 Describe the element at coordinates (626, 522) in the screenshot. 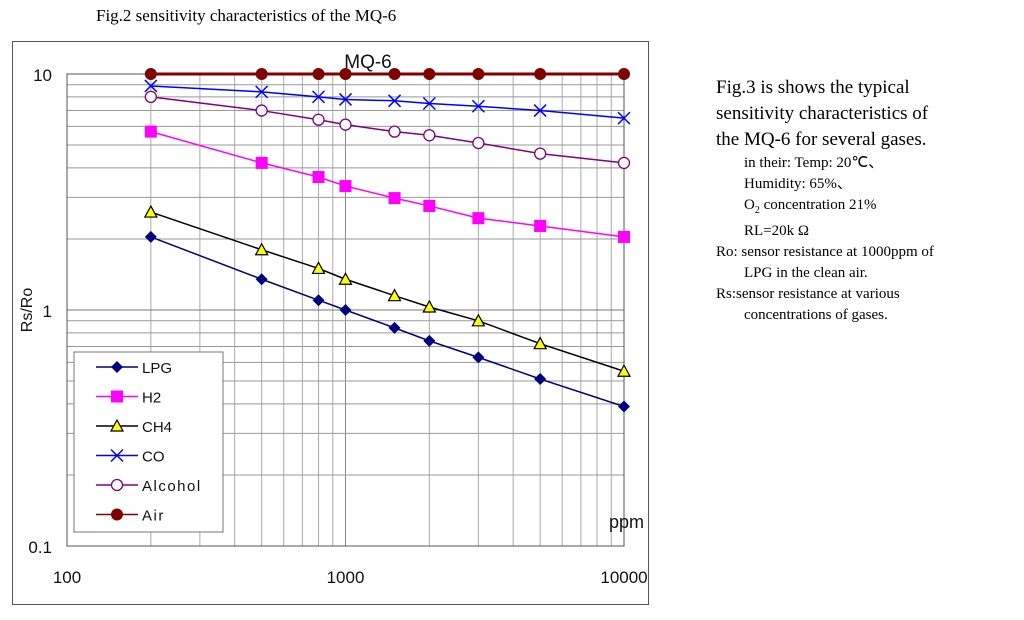

I see `x-axis-label: ppm` at that location.